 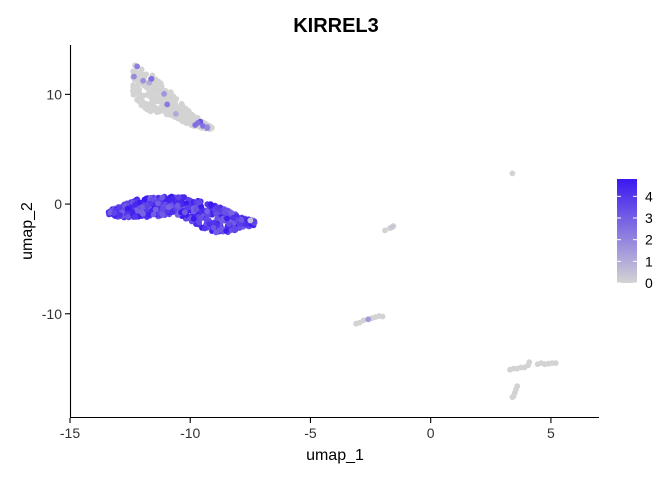 I want to click on y-tick-label: 0, so click(x=58, y=204).